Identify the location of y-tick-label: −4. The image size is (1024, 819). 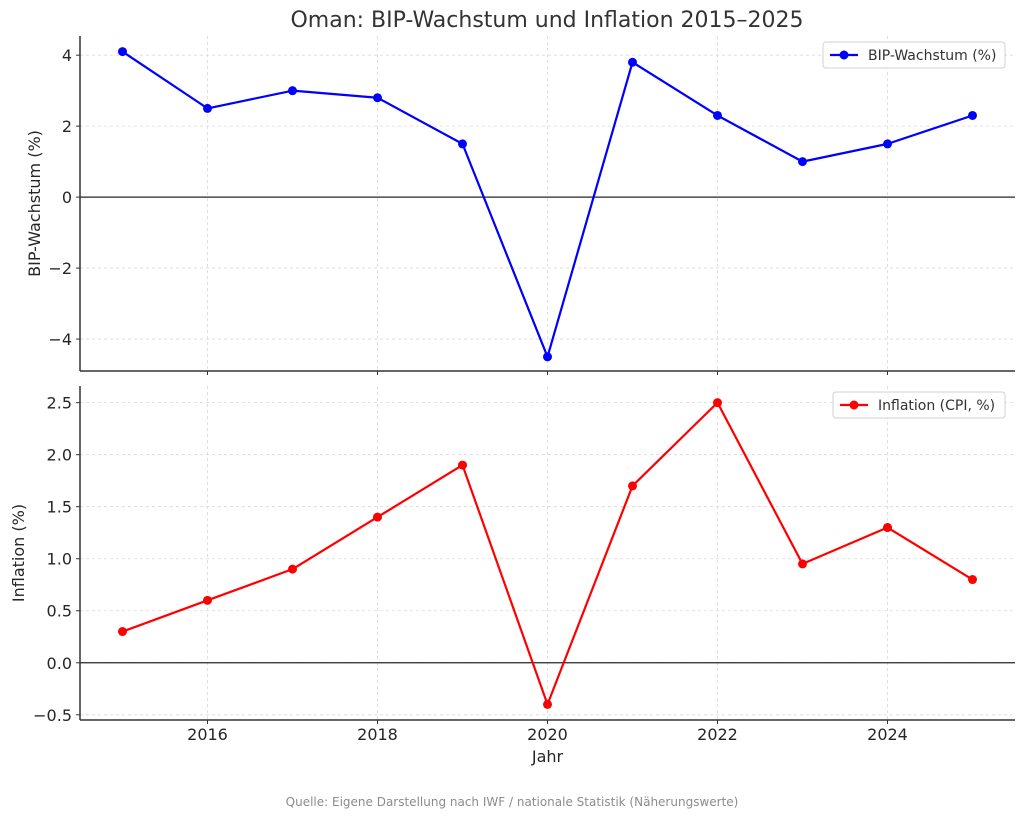
(60, 339).